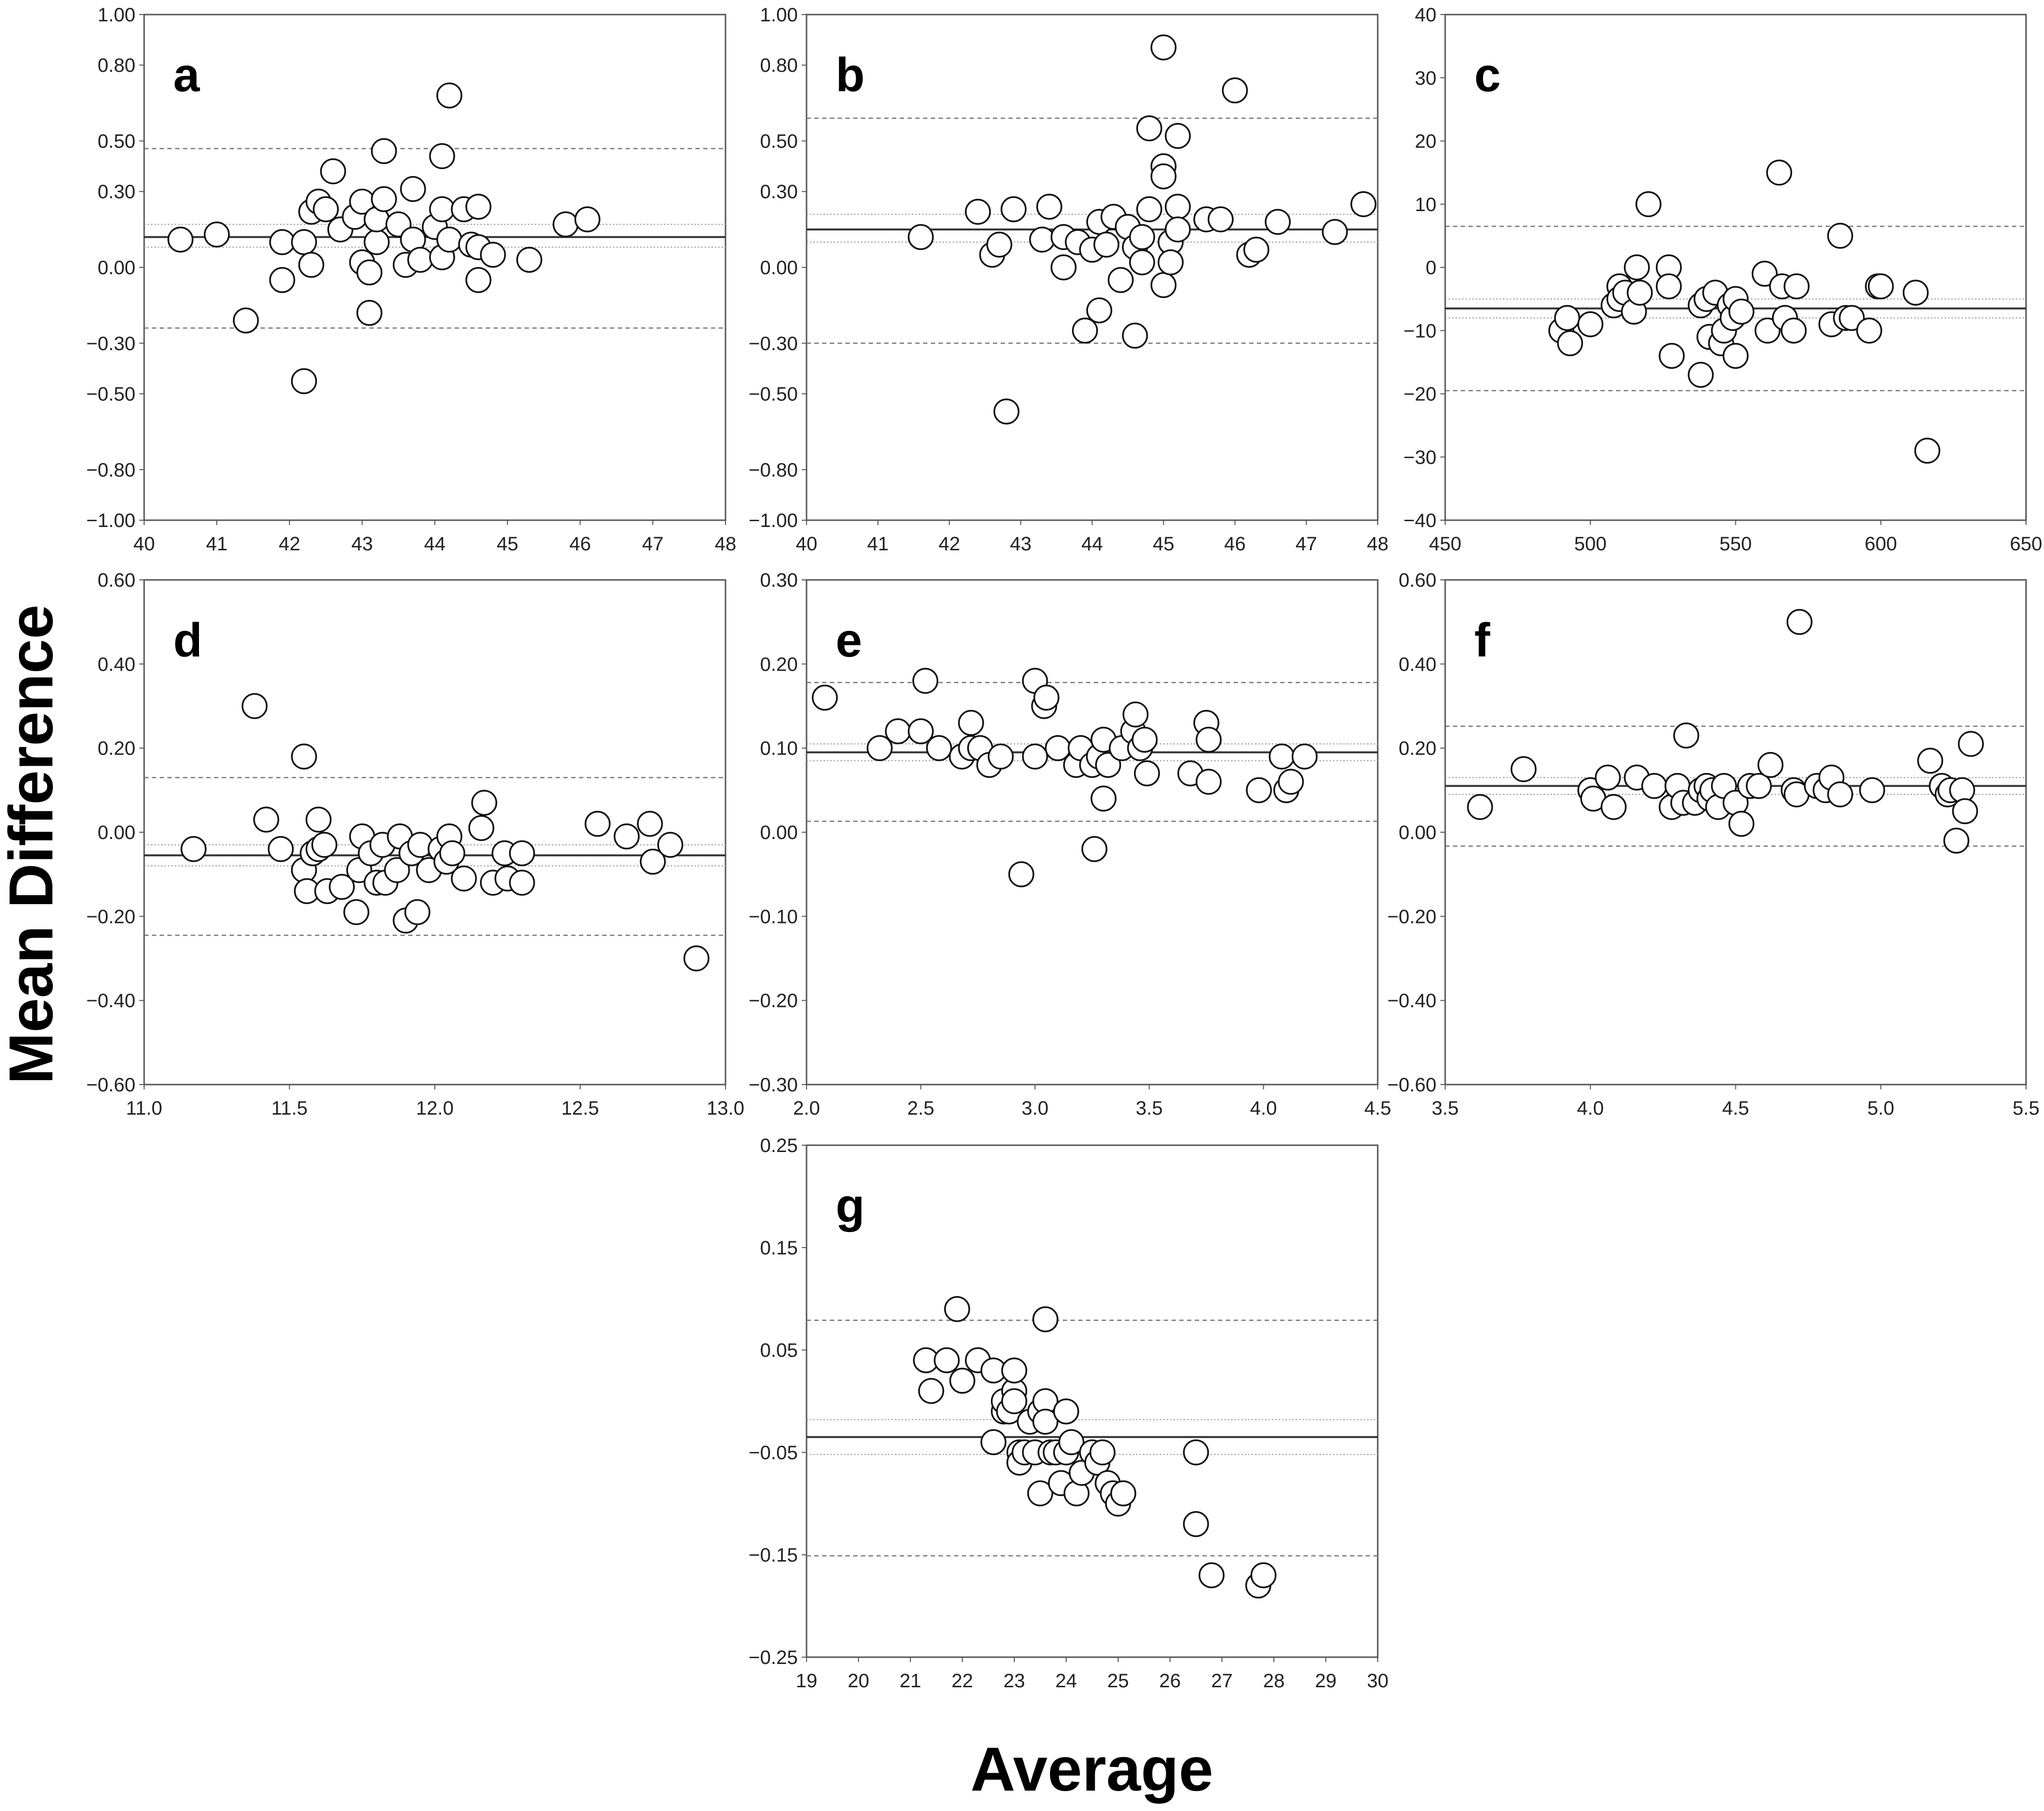 The image size is (2044, 1811). Describe the element at coordinates (1419, 520) in the screenshot. I see `panel-c-ytick-label: −40` at that location.